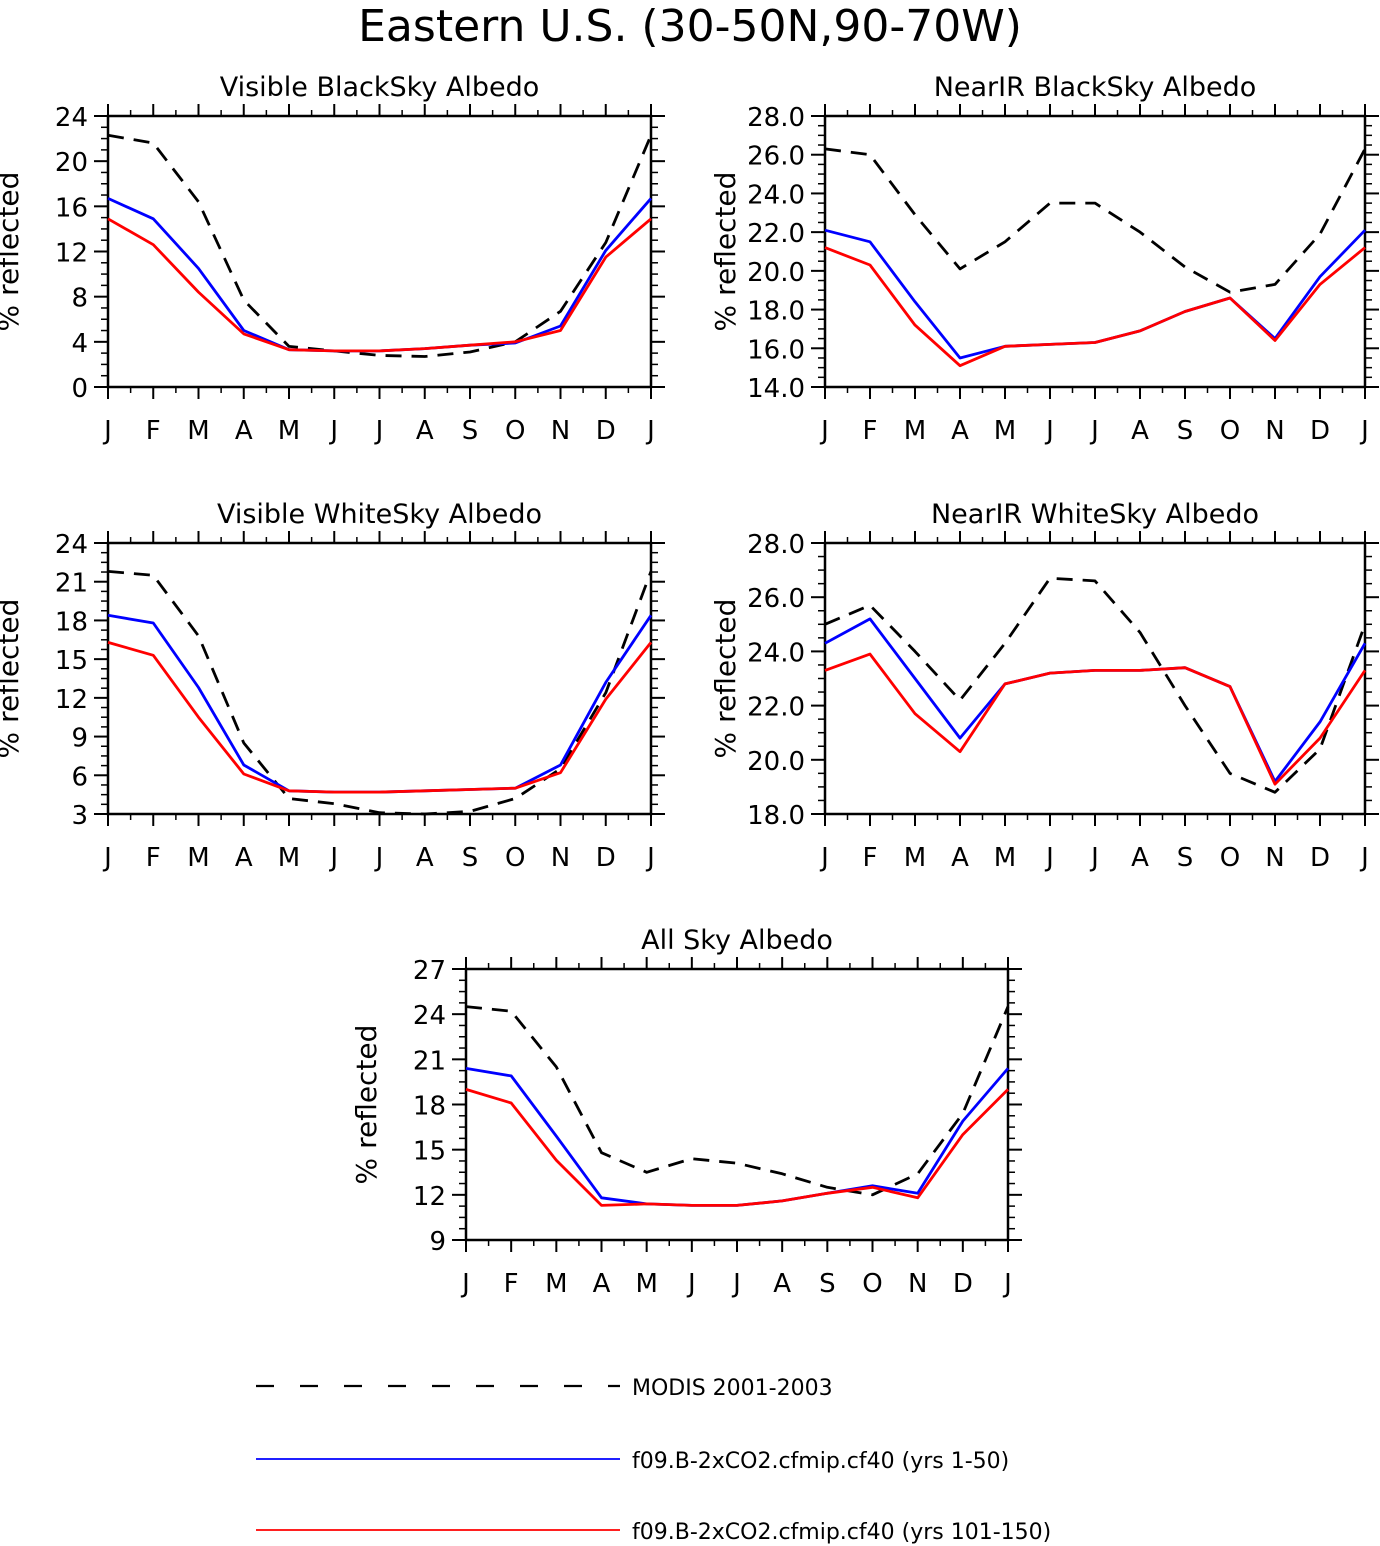 The image size is (1380, 1546). I want to click on chart-title: NearIR BlackSky Albedo, so click(1095, 87).